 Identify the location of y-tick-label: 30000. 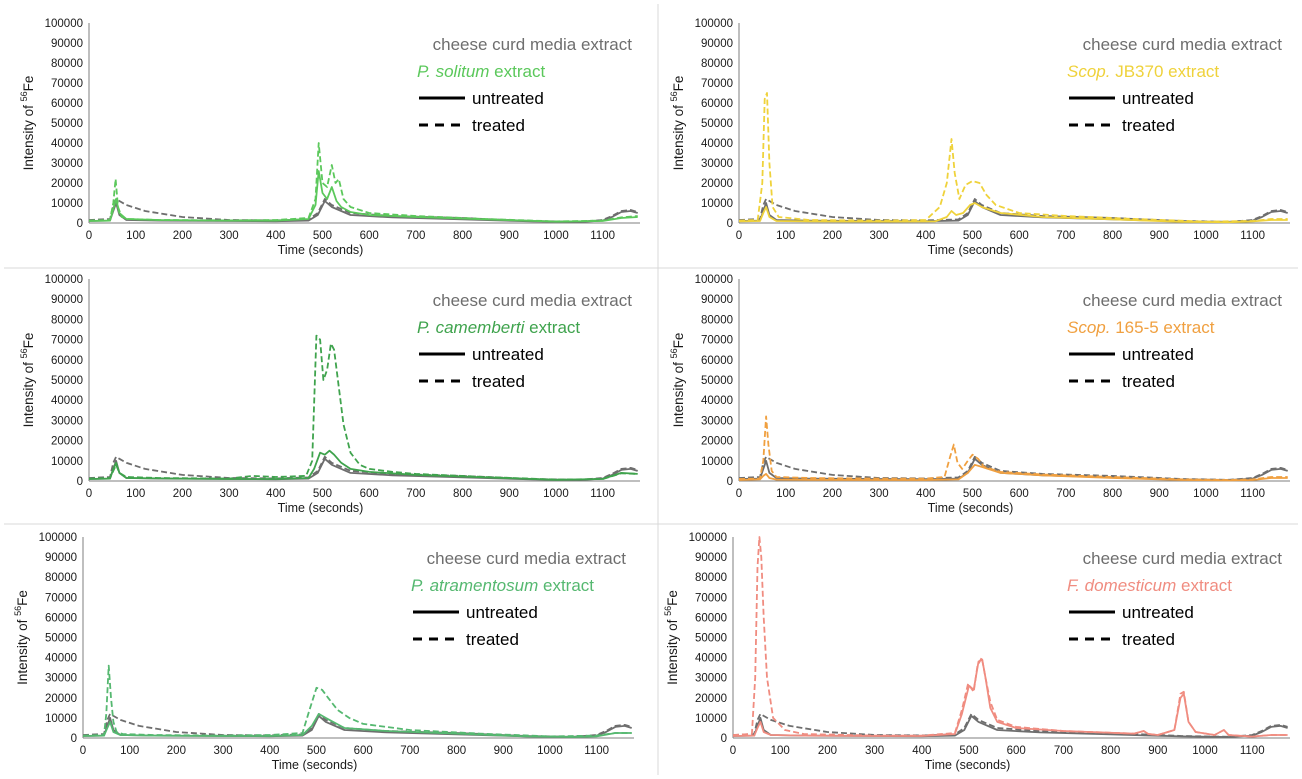
(67, 164).